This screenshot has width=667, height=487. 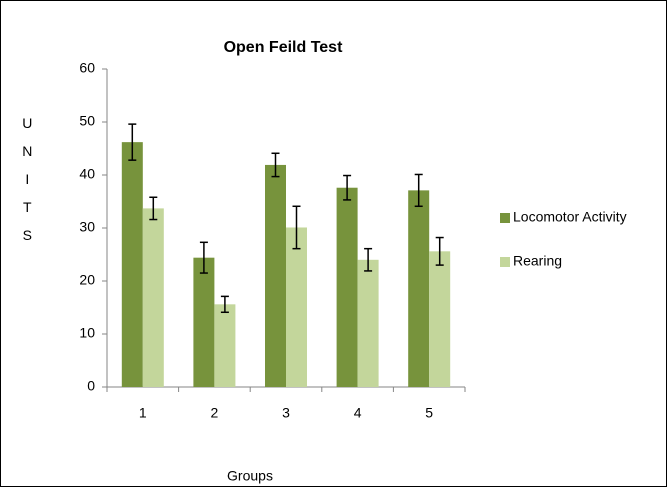 I want to click on legend-label: Rearing, so click(x=537, y=261).